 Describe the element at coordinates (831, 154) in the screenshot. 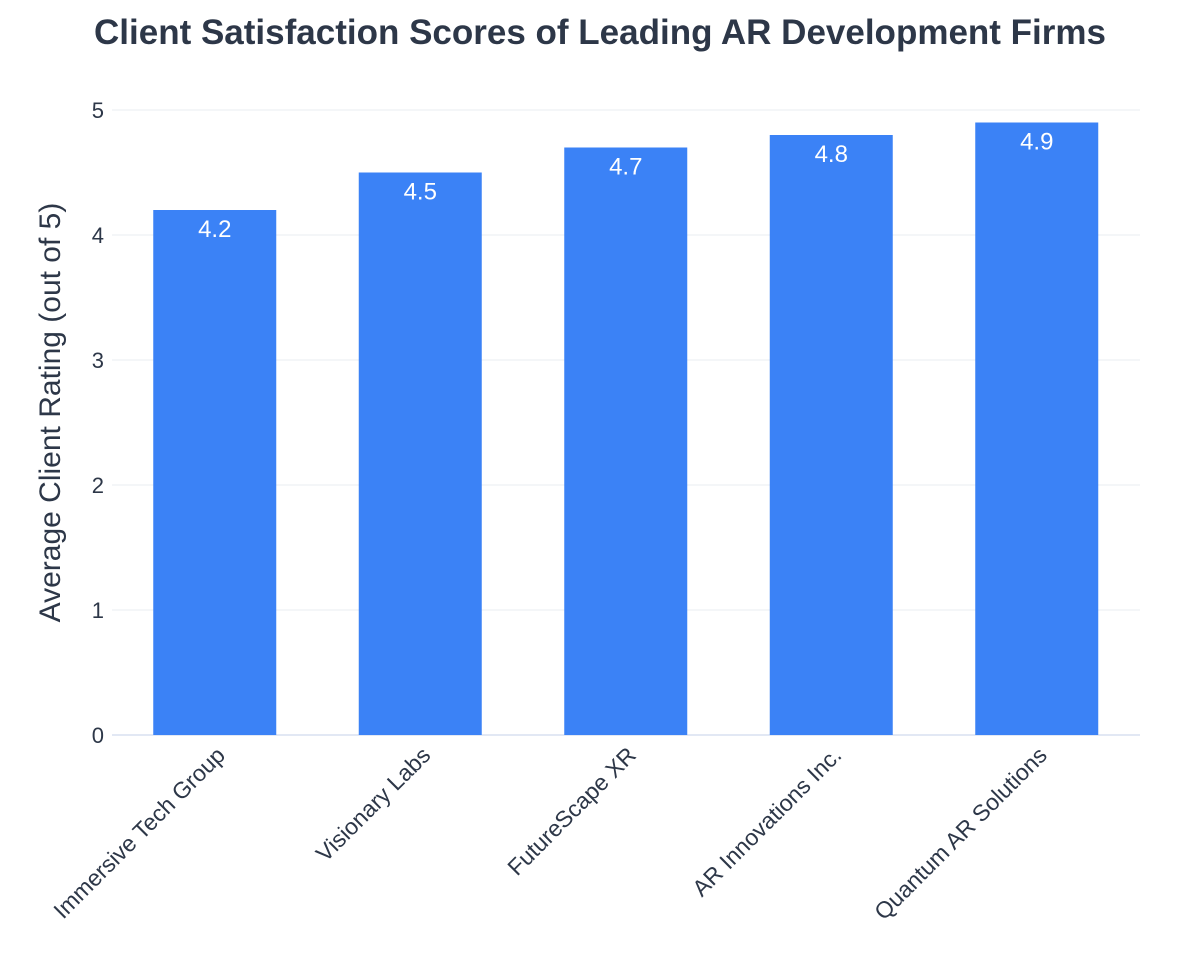

I see `bar-data-label: 4.8` at that location.